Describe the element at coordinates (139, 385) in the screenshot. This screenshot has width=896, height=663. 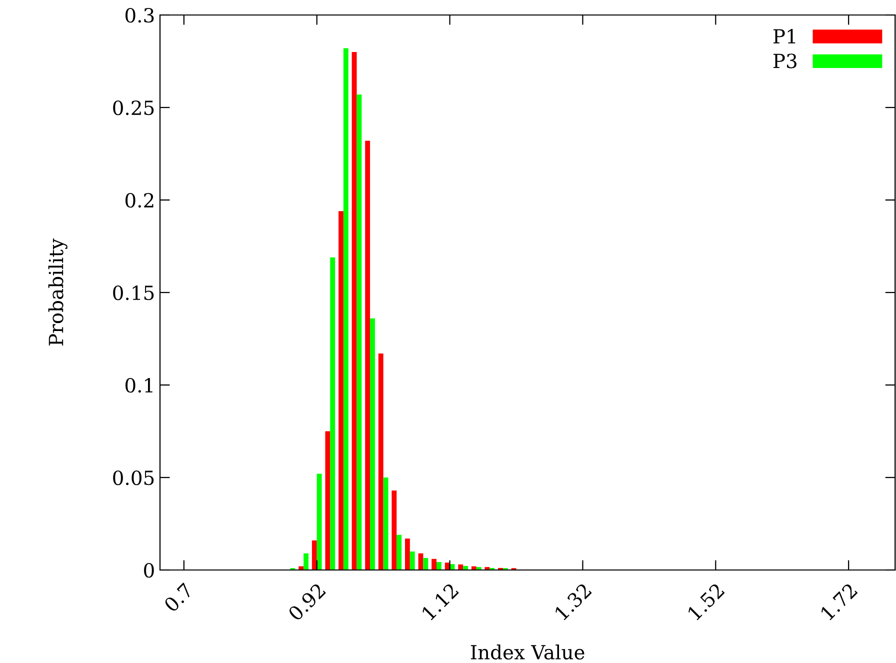
I see `y-tick-label: 0.1` at that location.